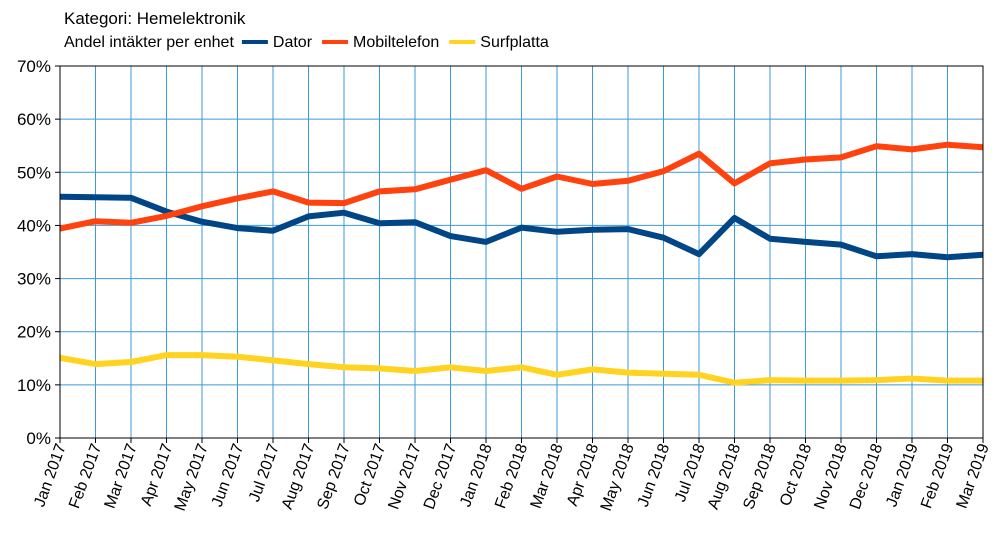  I want to click on legend-label-mobiltelefon: Mobiltelefon, so click(396, 42).